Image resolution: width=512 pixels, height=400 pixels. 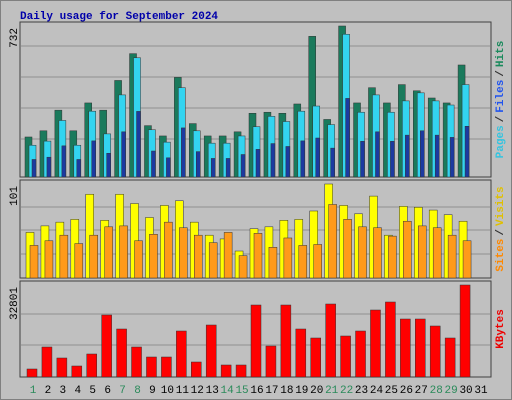 What do you see at coordinates (346, 391) in the screenshot?
I see `x-tick-label: 22` at bounding box center [346, 391].